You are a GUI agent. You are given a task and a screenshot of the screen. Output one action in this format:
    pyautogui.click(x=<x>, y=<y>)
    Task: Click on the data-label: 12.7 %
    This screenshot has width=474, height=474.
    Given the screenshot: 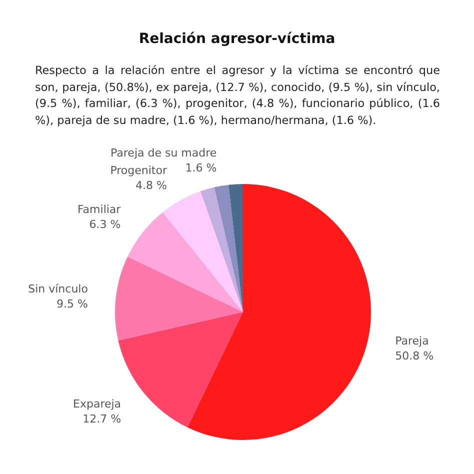 What is the action you would take?
    pyautogui.click(x=102, y=419)
    